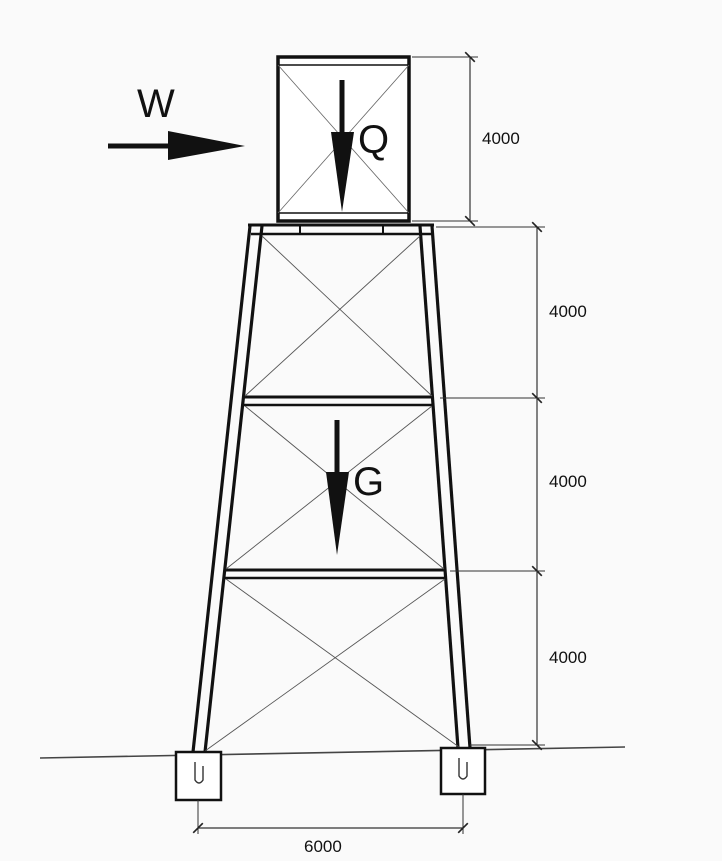  I want to click on dimension-levels, so click(490, 486).